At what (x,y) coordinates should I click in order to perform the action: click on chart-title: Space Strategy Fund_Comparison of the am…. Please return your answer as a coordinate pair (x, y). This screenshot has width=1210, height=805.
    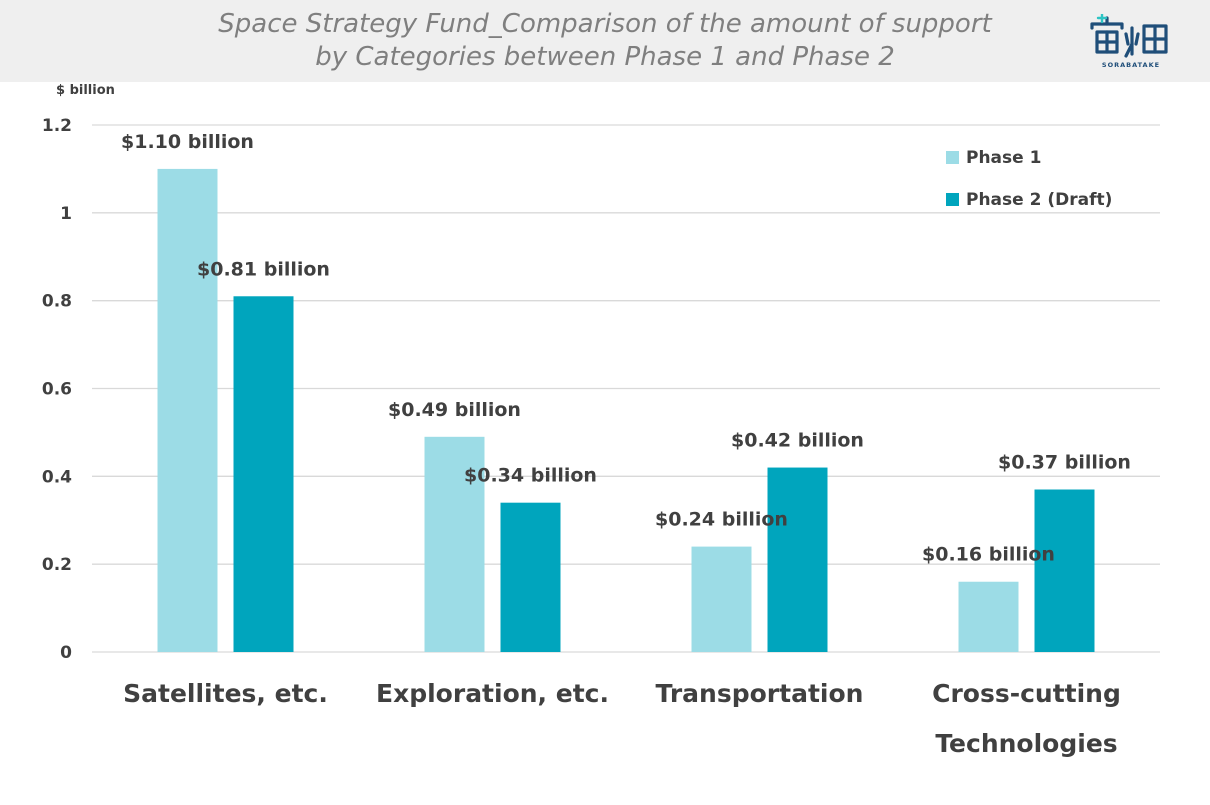
    Looking at the image, I should click on (605, 41).